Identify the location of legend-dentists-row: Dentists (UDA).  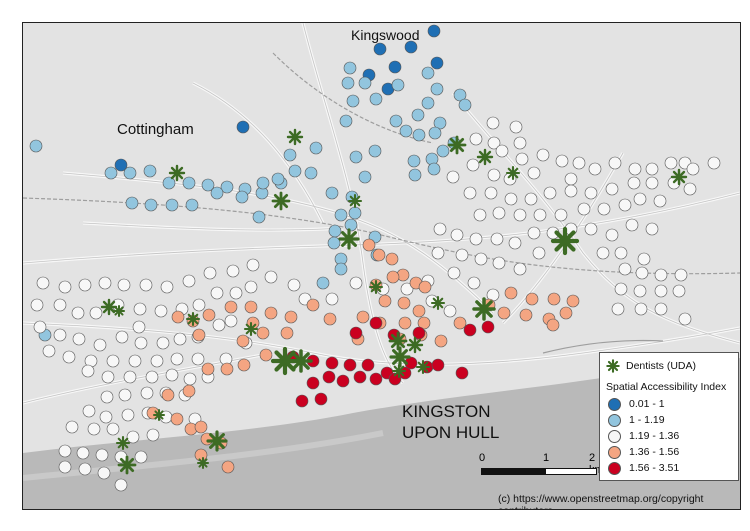
(651, 366).